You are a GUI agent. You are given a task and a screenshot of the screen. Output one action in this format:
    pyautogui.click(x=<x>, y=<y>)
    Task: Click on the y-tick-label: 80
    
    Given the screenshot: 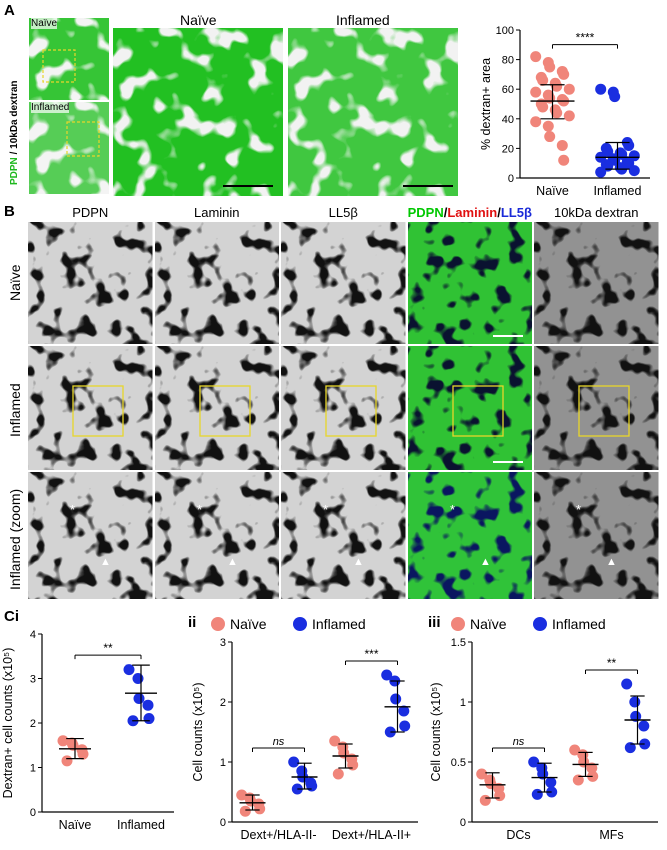 What is the action you would take?
    pyautogui.click(x=508, y=61)
    